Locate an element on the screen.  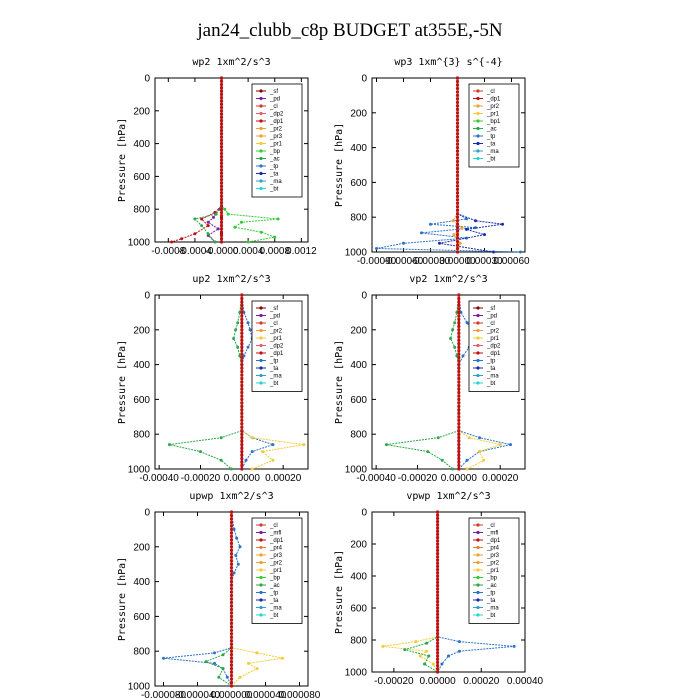
legend-label-pr4: _pr4 is located at coordinates (276, 549).